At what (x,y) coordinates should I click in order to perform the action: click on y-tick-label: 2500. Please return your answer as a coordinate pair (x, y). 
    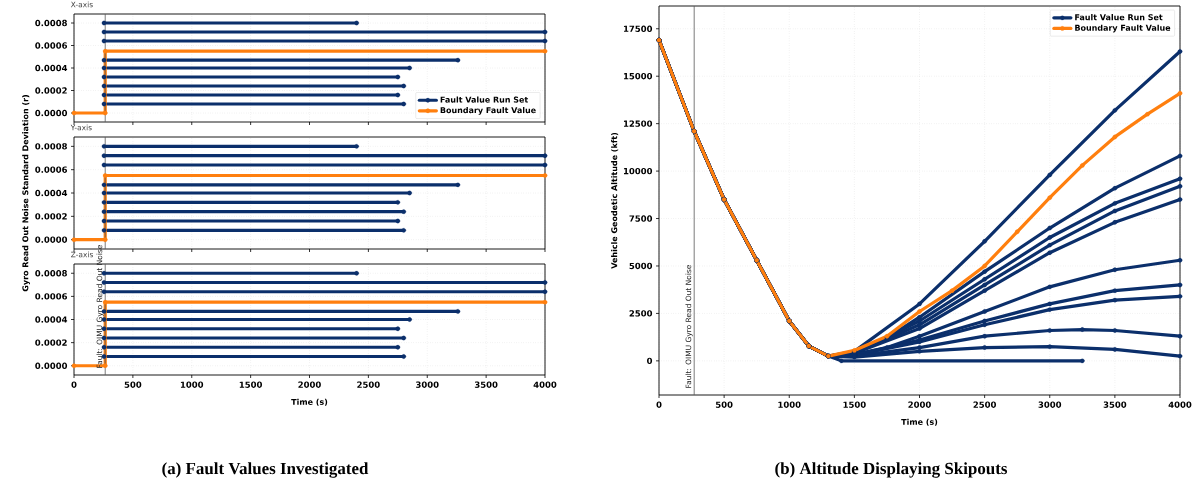
    Looking at the image, I should click on (641, 313).